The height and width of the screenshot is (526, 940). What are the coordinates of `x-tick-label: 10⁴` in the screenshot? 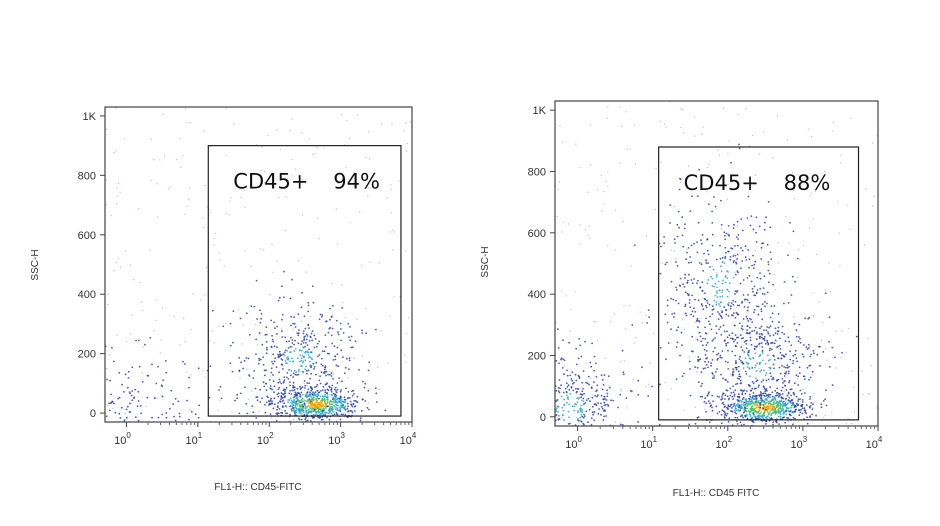 It's located at (408, 439).